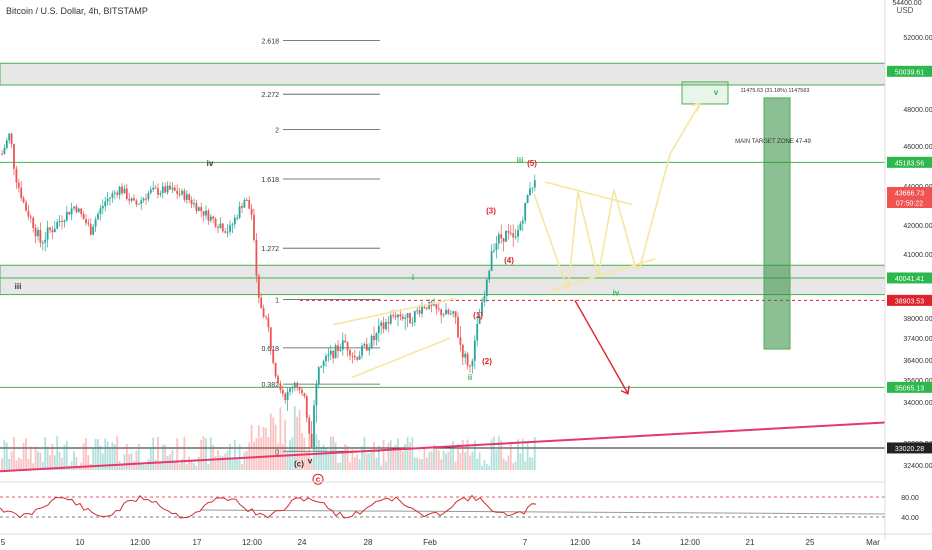 This screenshot has width=932, height=550. What do you see at coordinates (270, 385) in the screenshot?
I see `fib-label-7: 0.382` at bounding box center [270, 385].